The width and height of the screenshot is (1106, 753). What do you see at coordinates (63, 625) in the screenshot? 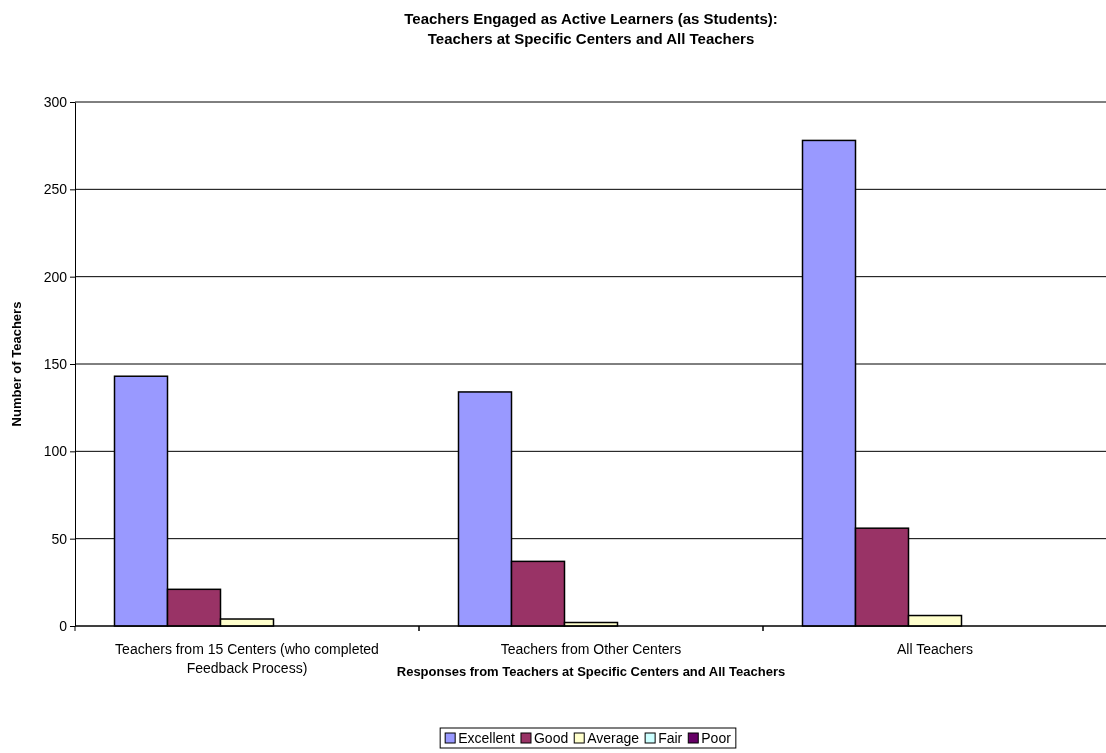
I see `y-tick-label: 0` at bounding box center [63, 625].